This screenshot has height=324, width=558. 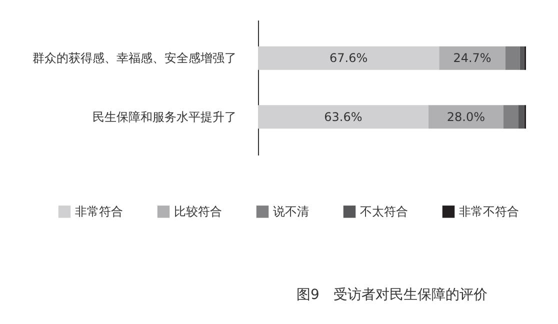 I want to click on data-label: 24.7%, so click(x=472, y=58).